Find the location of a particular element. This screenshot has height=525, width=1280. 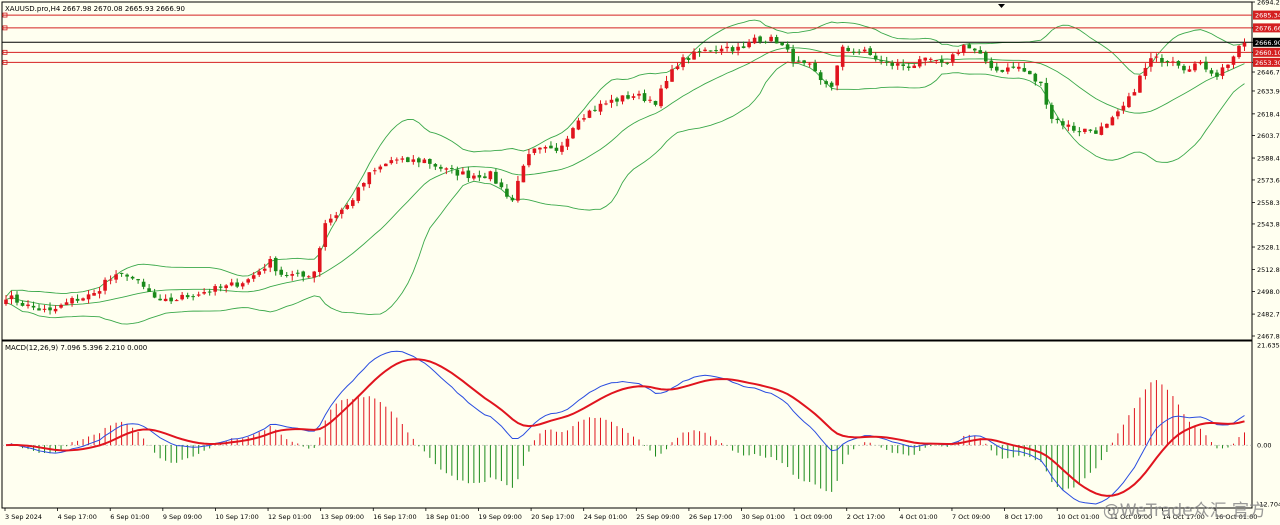

time-tick-label: 13 Sep 09:00 is located at coordinates (342, 517).